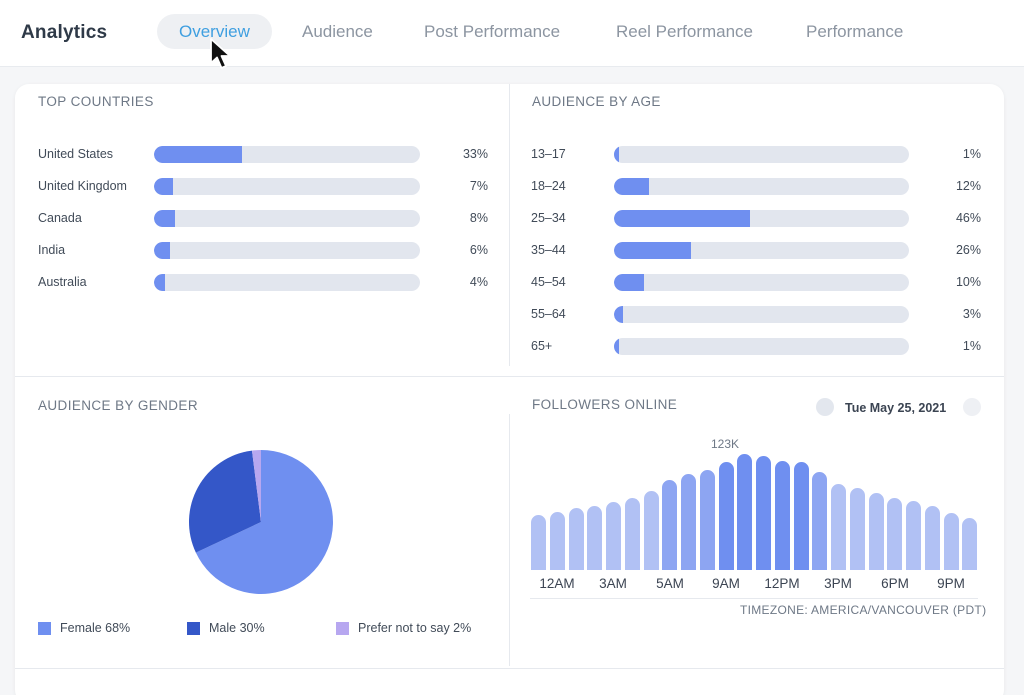 This screenshot has width=1024, height=695. I want to click on row-percentage: 12%, so click(968, 186).